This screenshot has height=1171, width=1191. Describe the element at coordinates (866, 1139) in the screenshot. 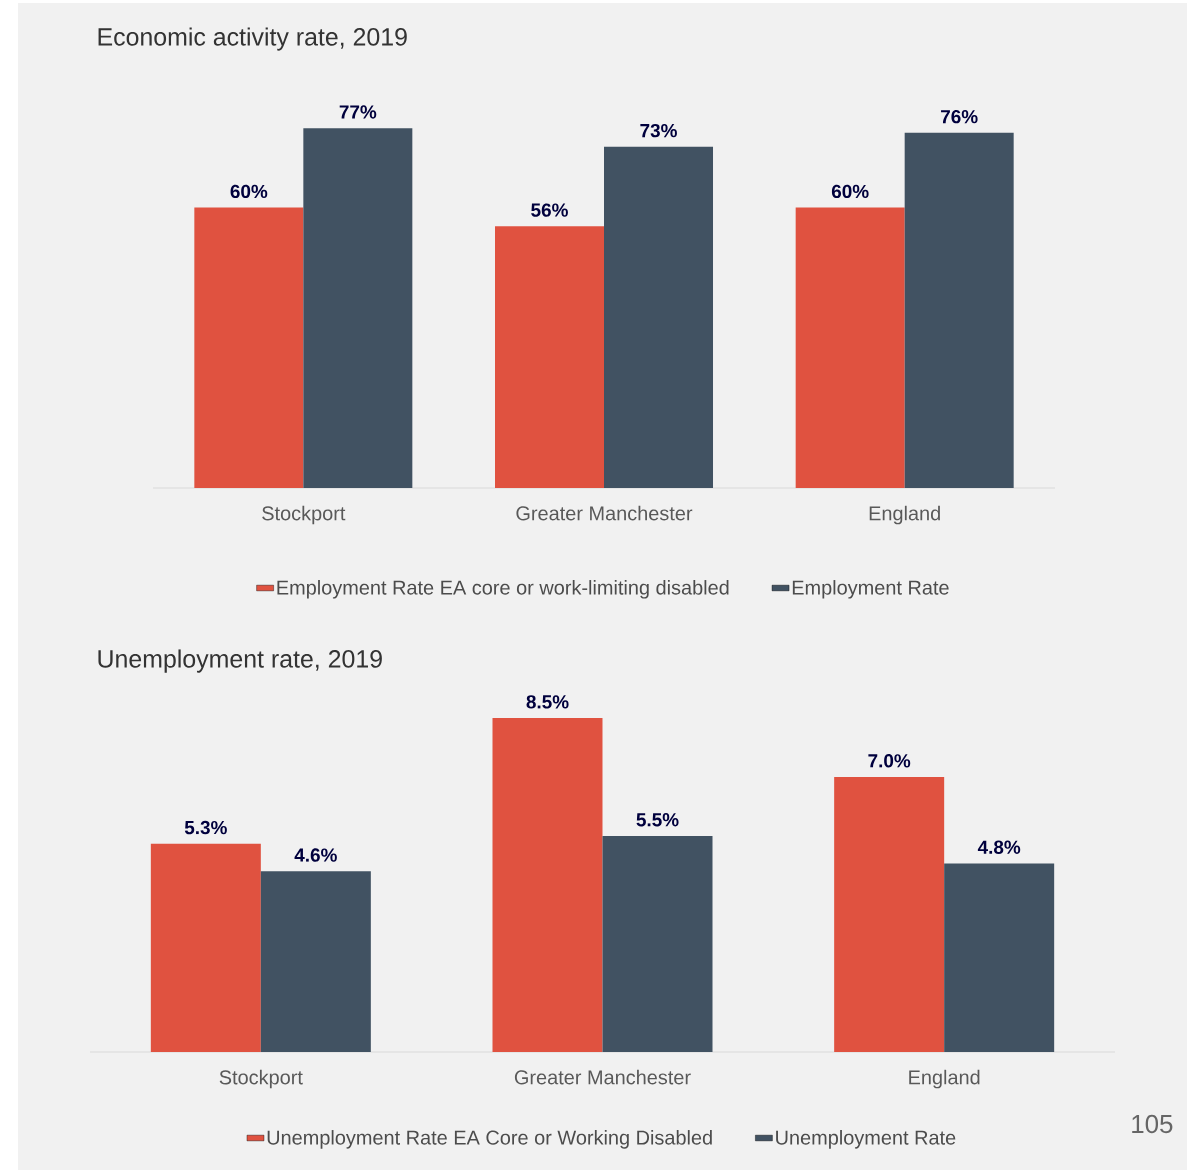

I see `legend-label: Unemployment Rate` at that location.